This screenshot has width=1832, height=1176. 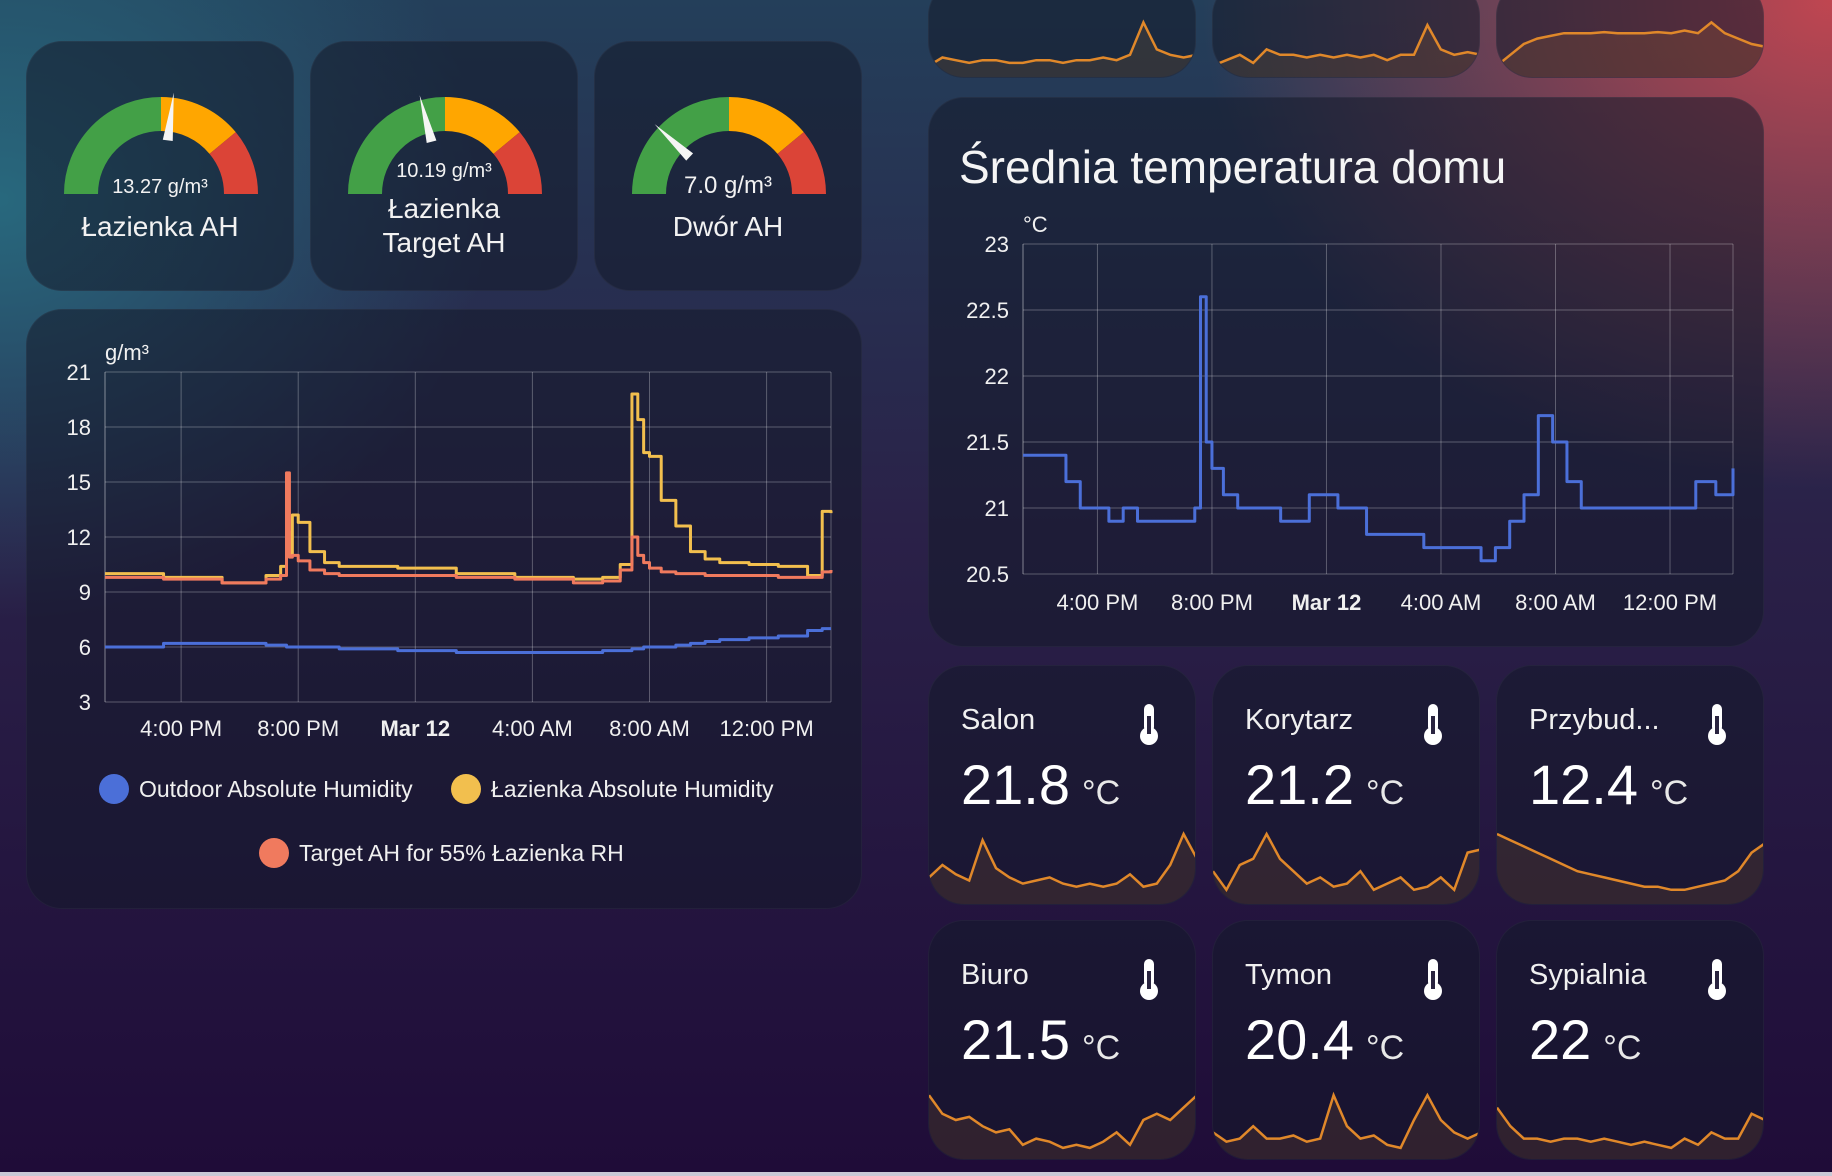 I want to click on y-tick-label: 21.5, so click(x=987, y=442).